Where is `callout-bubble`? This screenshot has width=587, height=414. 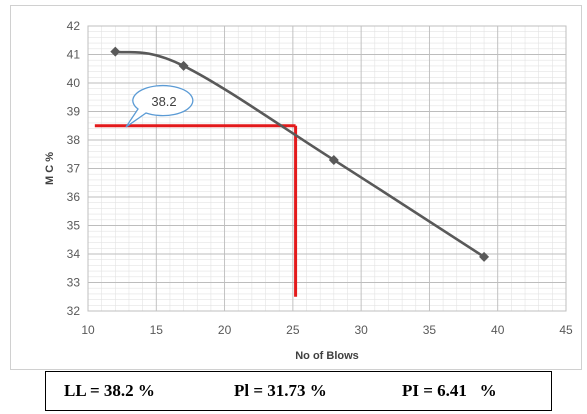
callout-bubble is located at coordinates (159, 106).